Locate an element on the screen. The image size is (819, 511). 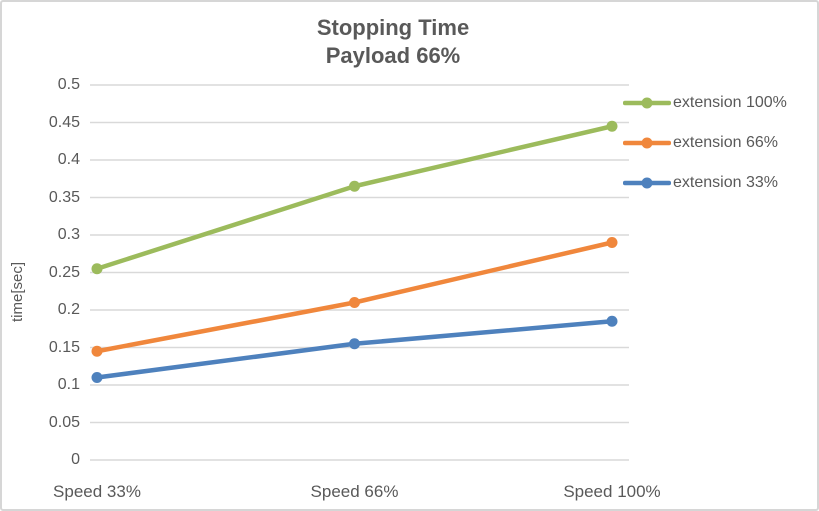
y-tick-label: 0.35 is located at coordinates (64, 197).